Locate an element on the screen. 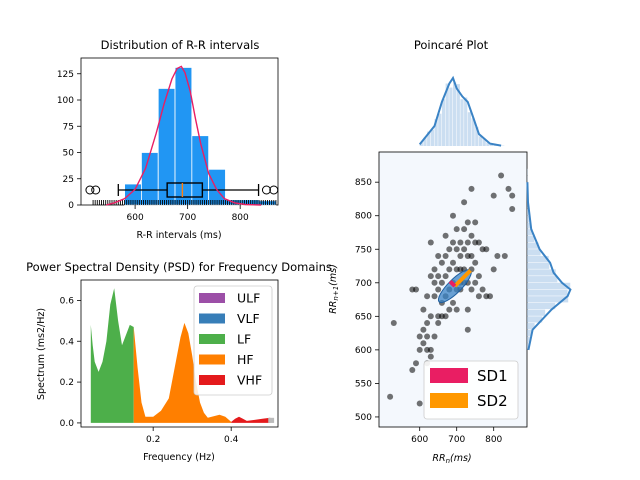  legend-swatch-vhf is located at coordinates (212, 380).